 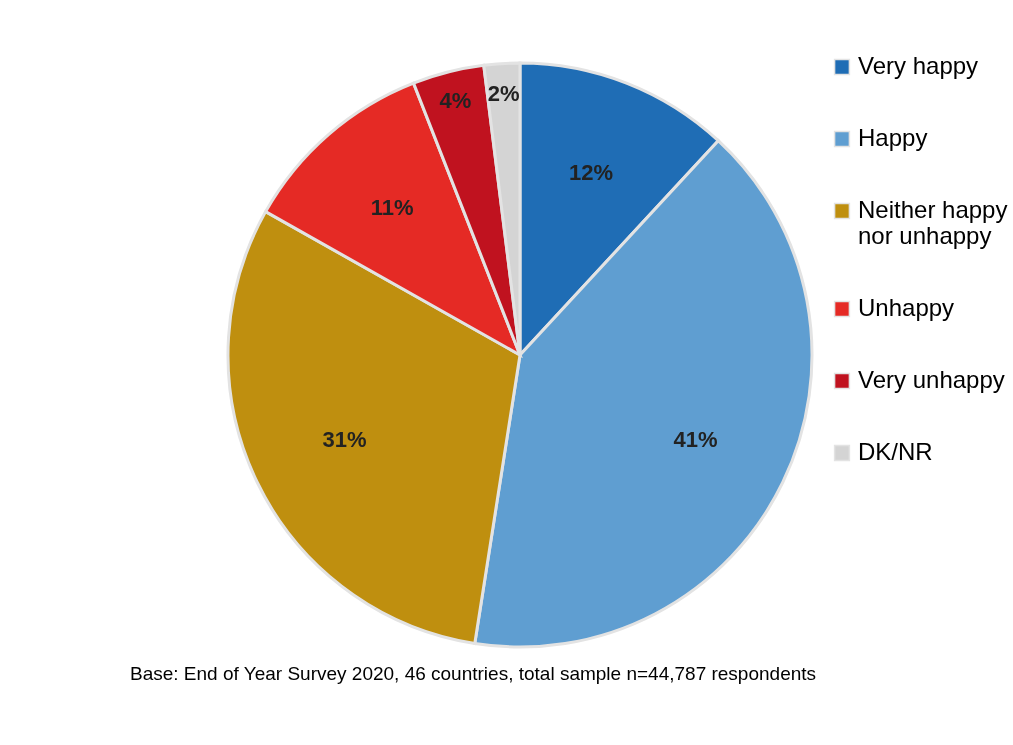 What do you see at coordinates (392, 207) in the screenshot?
I see `data-label: 11%` at bounding box center [392, 207].